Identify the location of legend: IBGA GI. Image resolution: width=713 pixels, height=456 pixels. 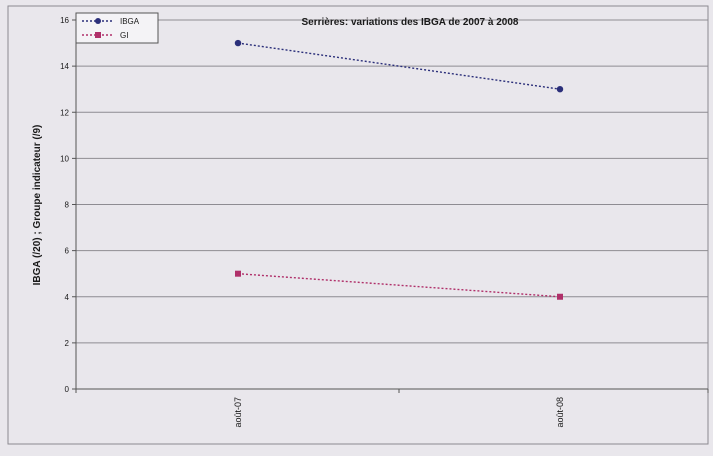
(117, 28).